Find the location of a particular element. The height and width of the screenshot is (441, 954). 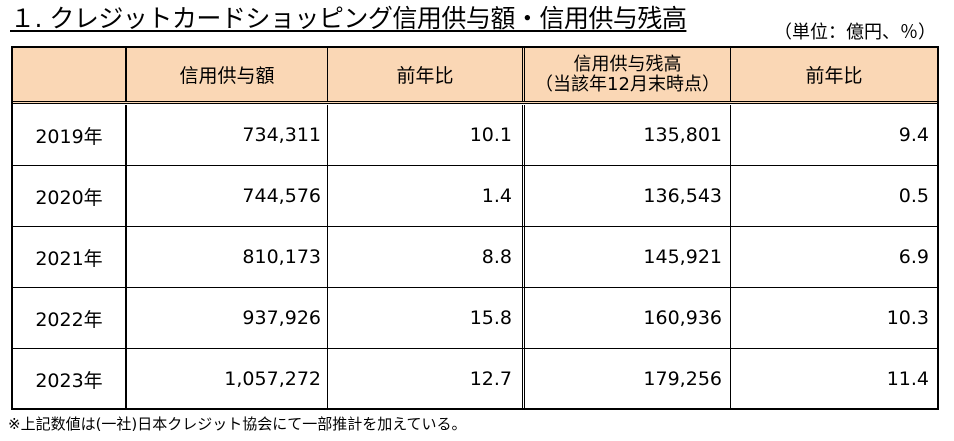

cell-balance-yoy: 11.4 is located at coordinates (907, 379).